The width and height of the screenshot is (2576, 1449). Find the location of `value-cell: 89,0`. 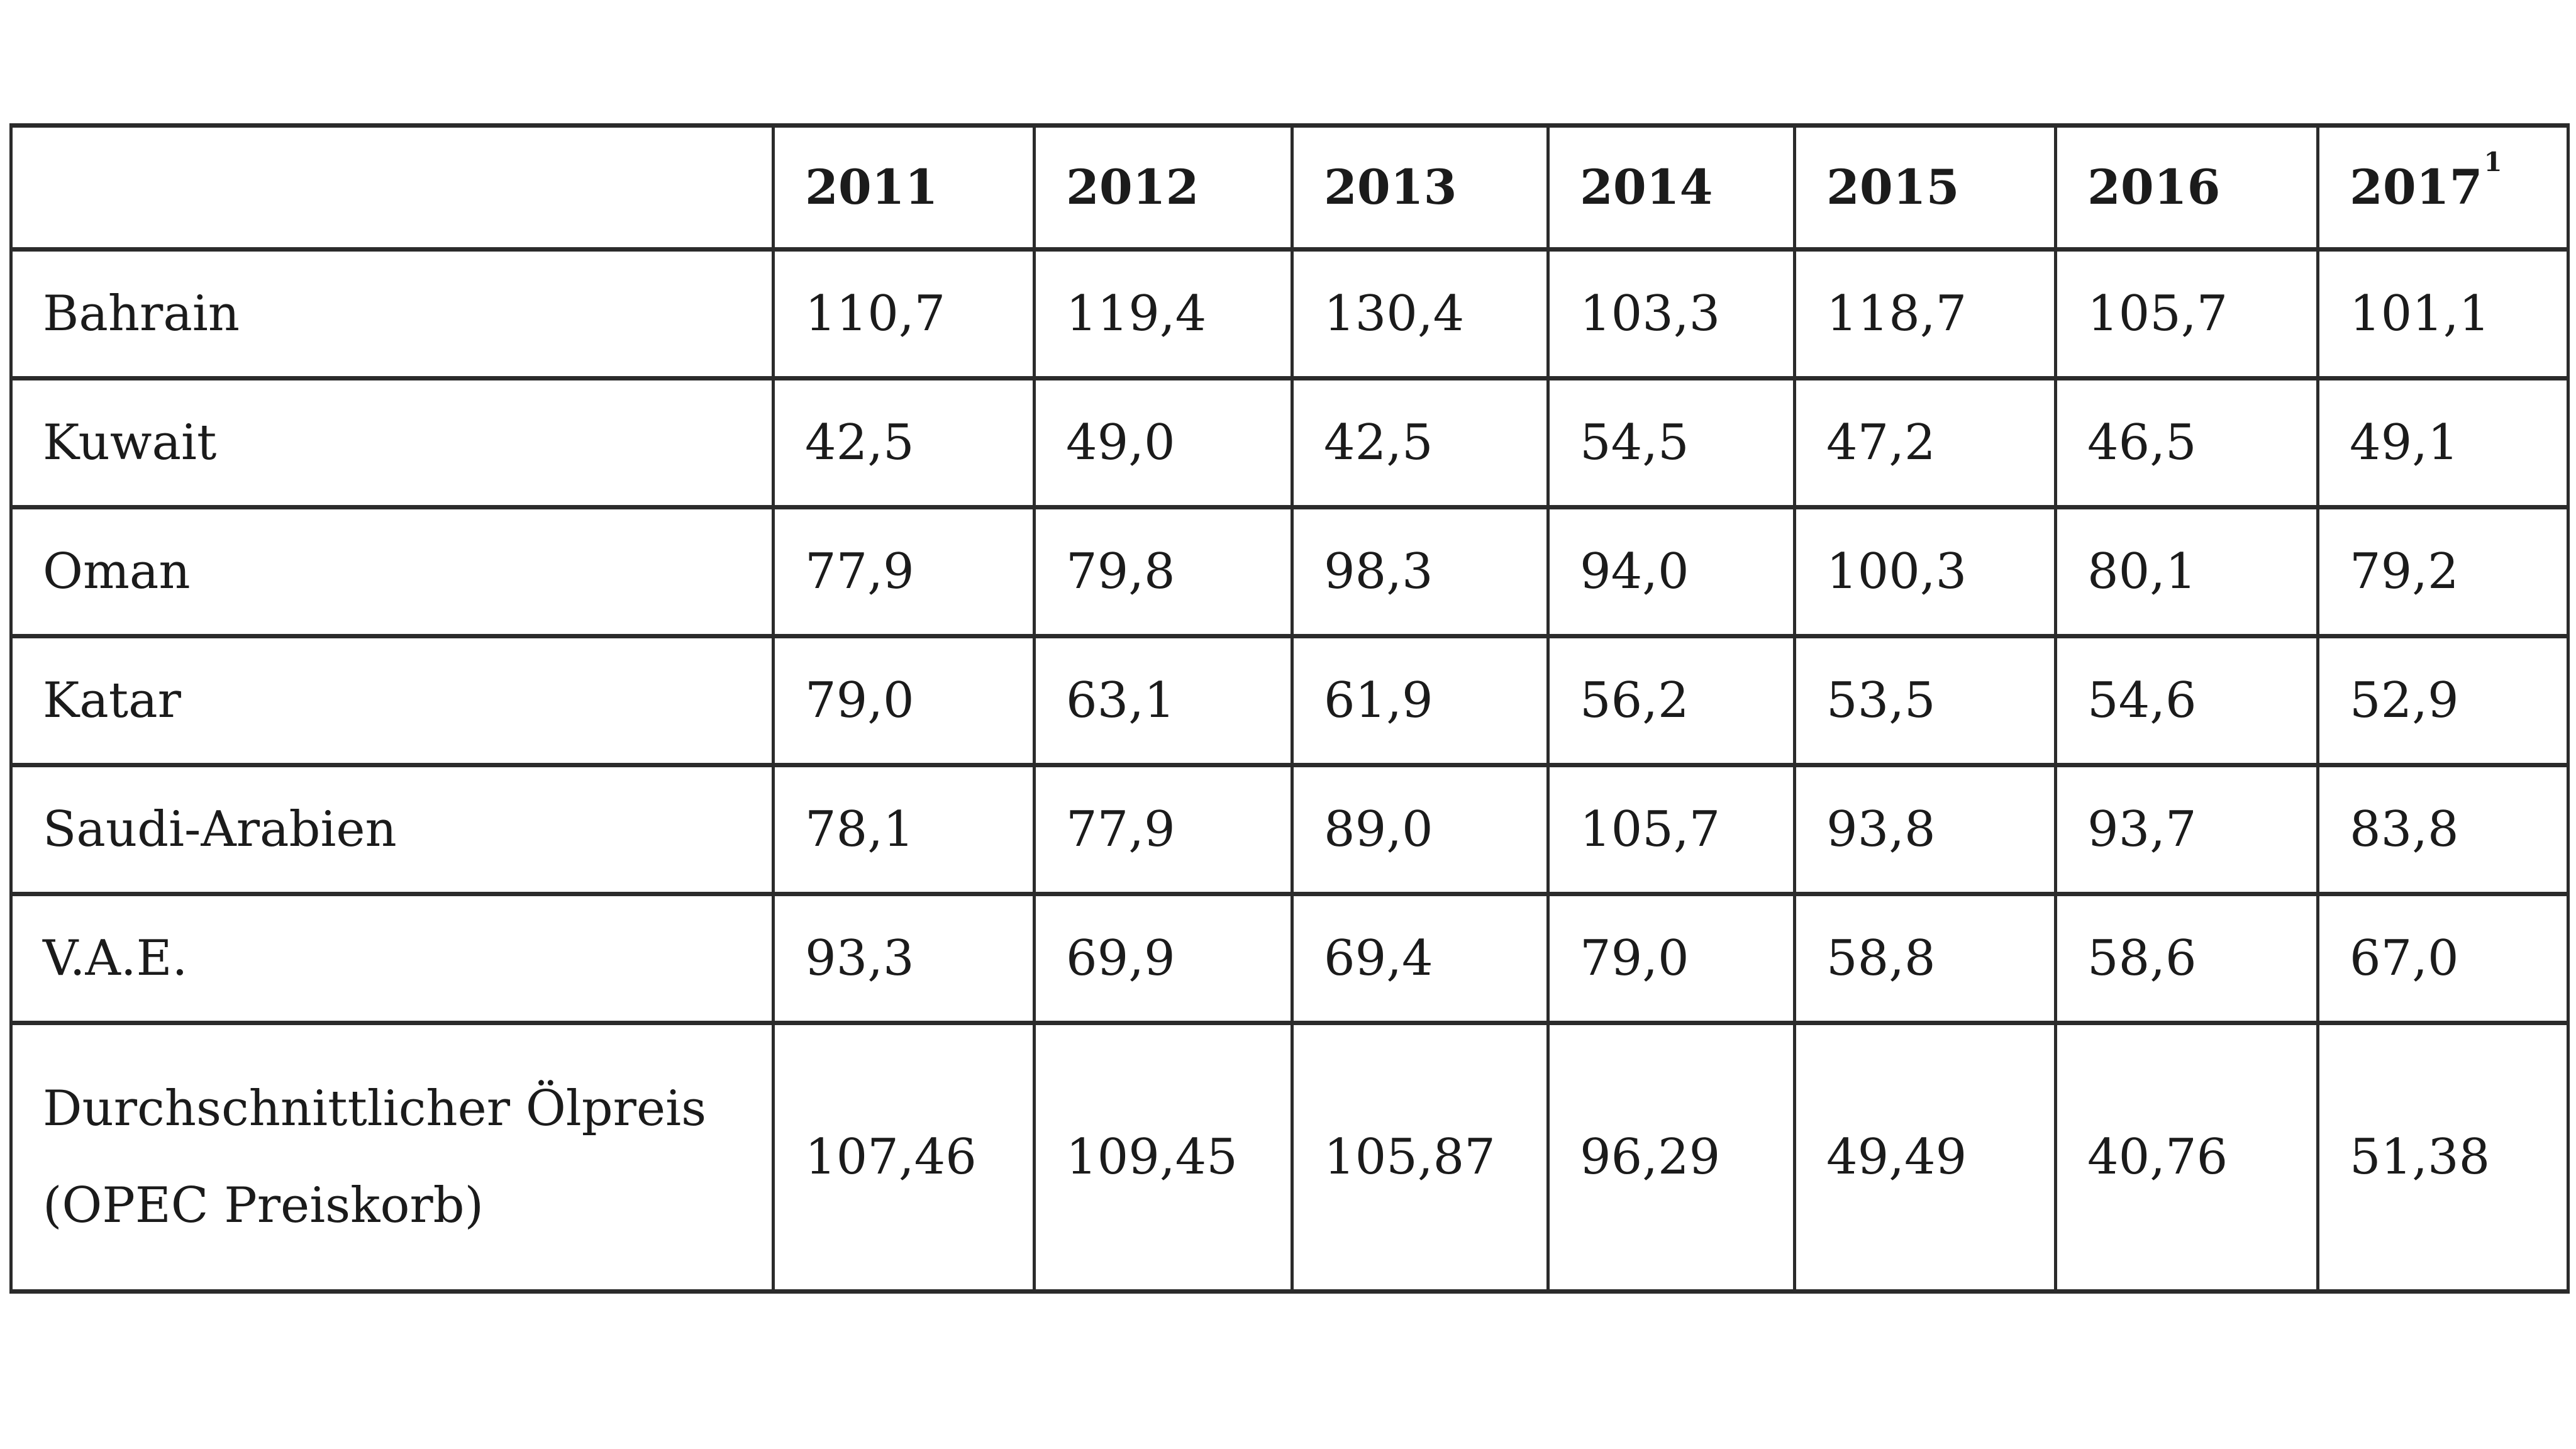

value-cell: 89,0 is located at coordinates (1420, 829).